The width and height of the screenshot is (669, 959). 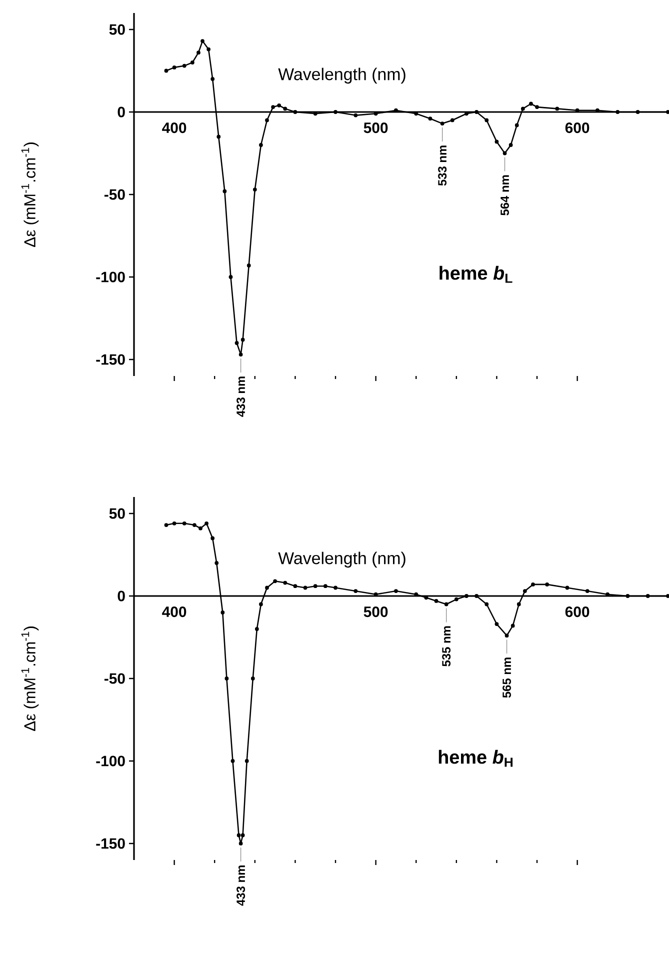 What do you see at coordinates (504, 195) in the screenshot?
I see `annotation: 564 nm` at bounding box center [504, 195].